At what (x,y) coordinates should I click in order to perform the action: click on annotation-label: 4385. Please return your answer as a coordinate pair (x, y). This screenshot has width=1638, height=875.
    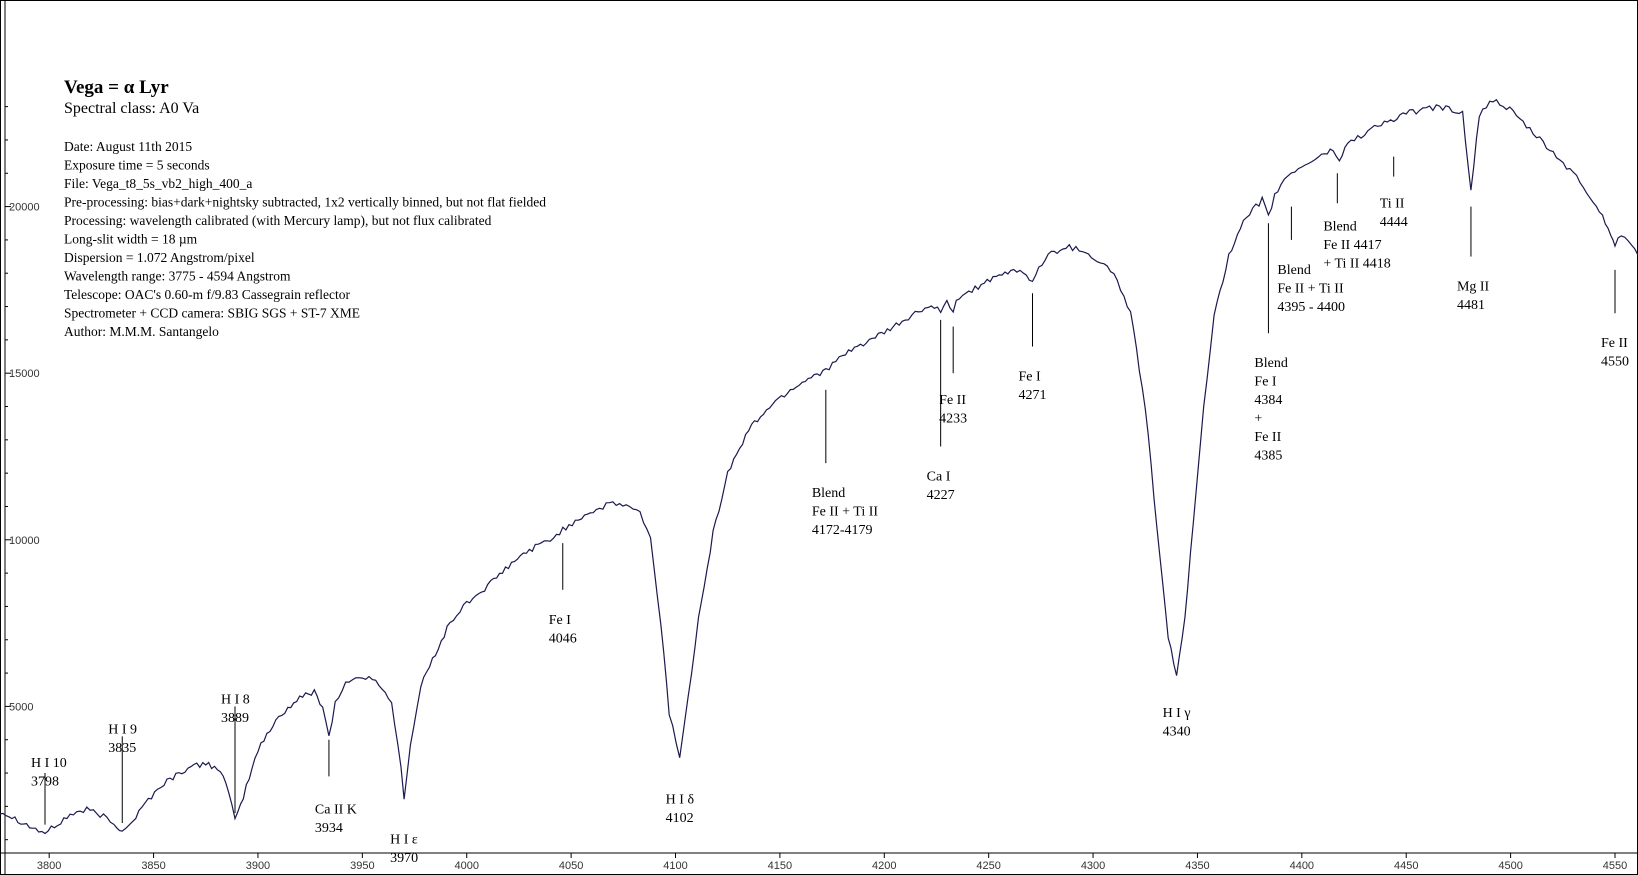
    Looking at the image, I should click on (1268, 456).